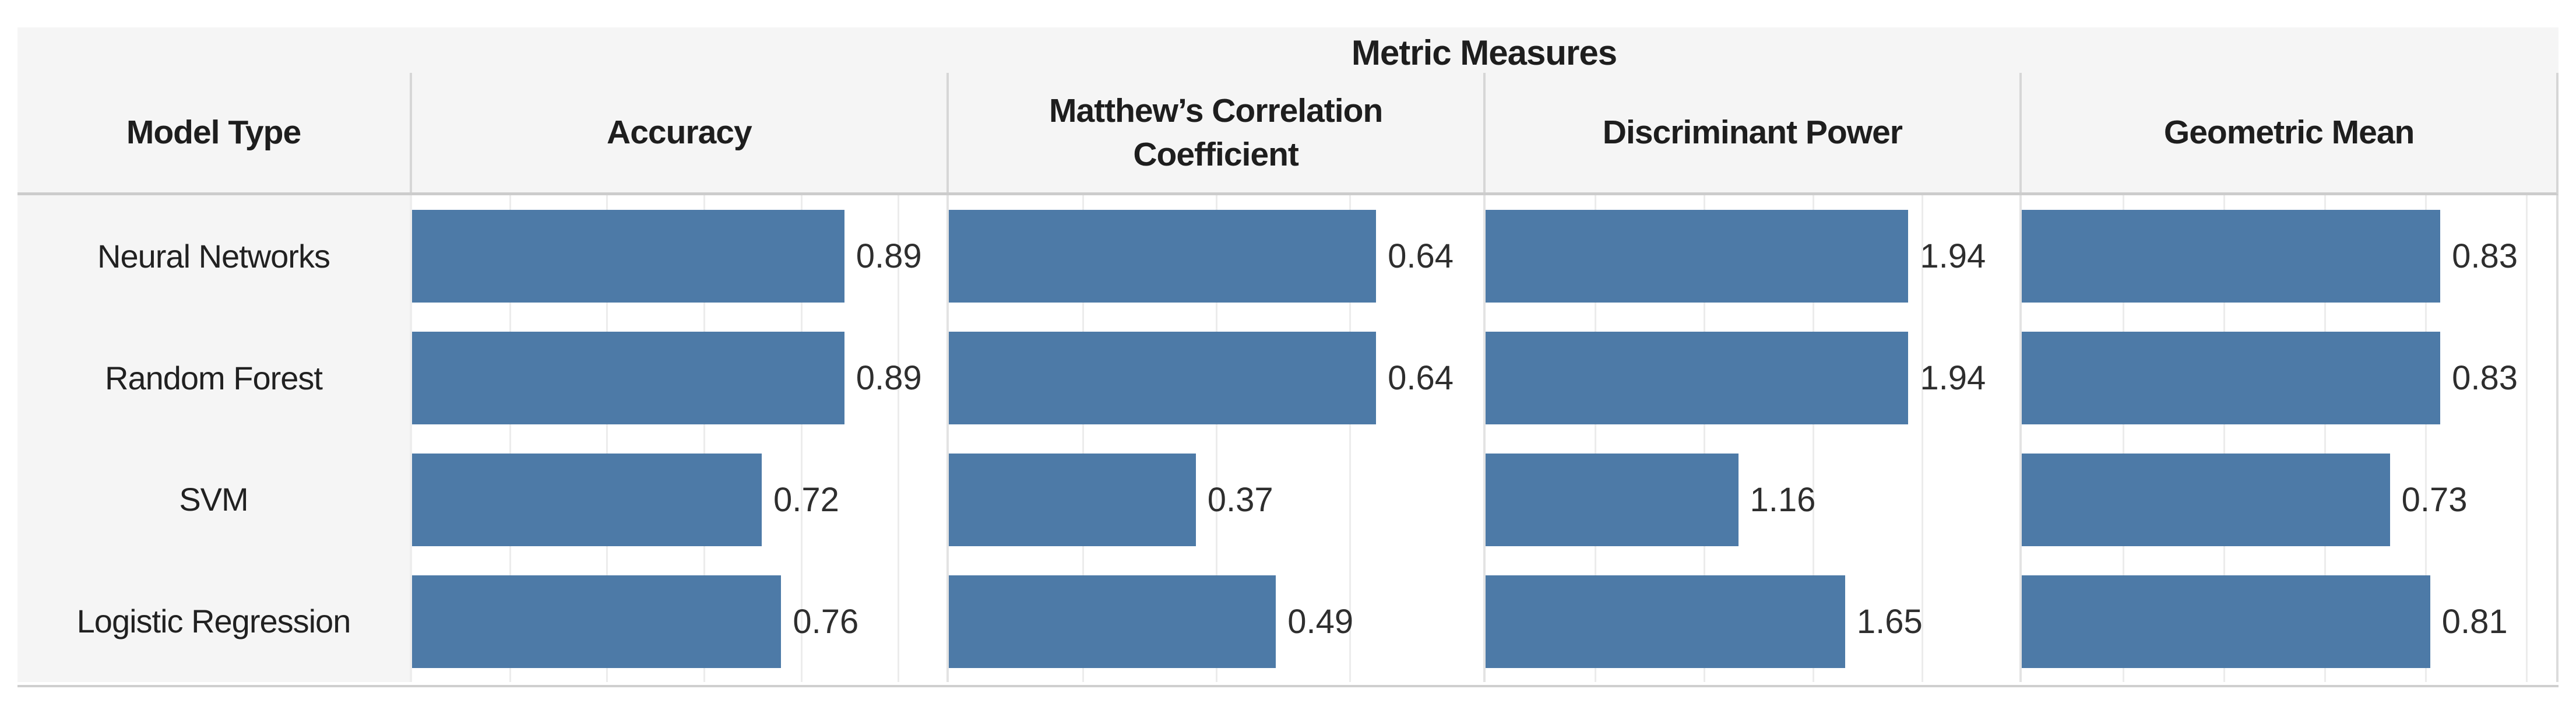 The height and width of the screenshot is (717, 2576). I want to click on column-header-model-type: Model Type, so click(214, 133).